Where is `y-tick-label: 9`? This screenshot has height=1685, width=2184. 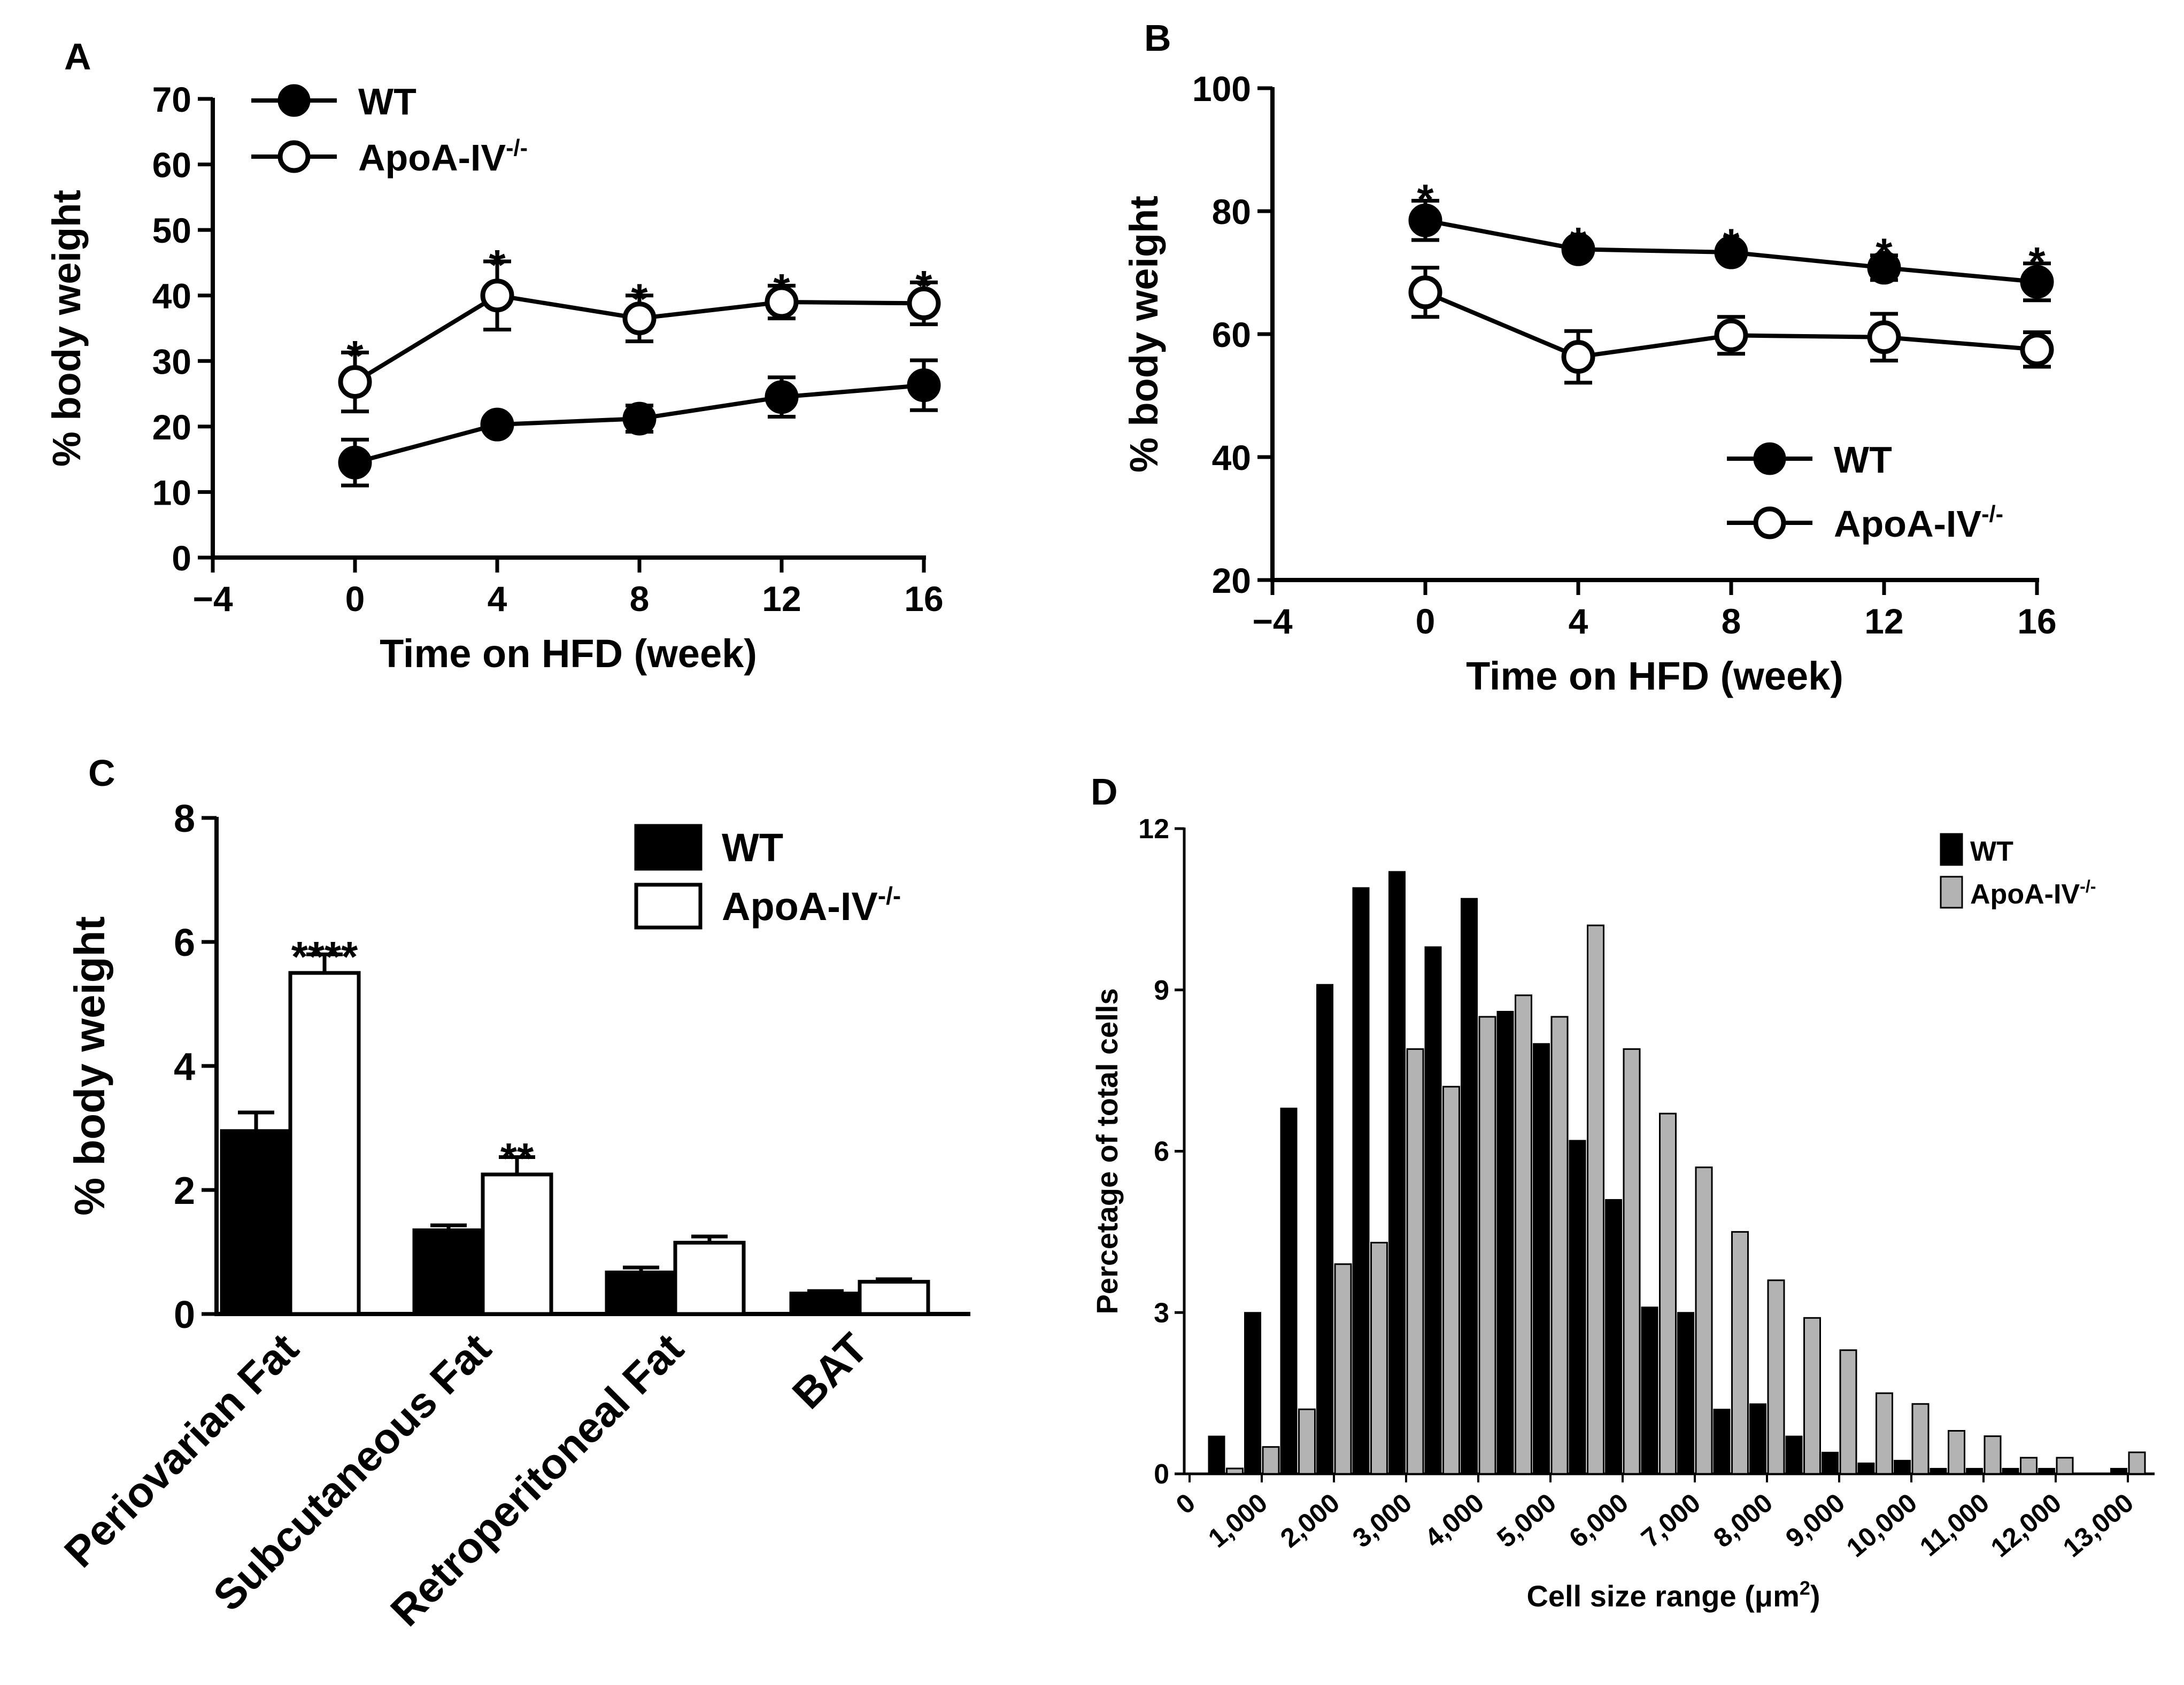 y-tick-label: 9 is located at coordinates (1161, 990).